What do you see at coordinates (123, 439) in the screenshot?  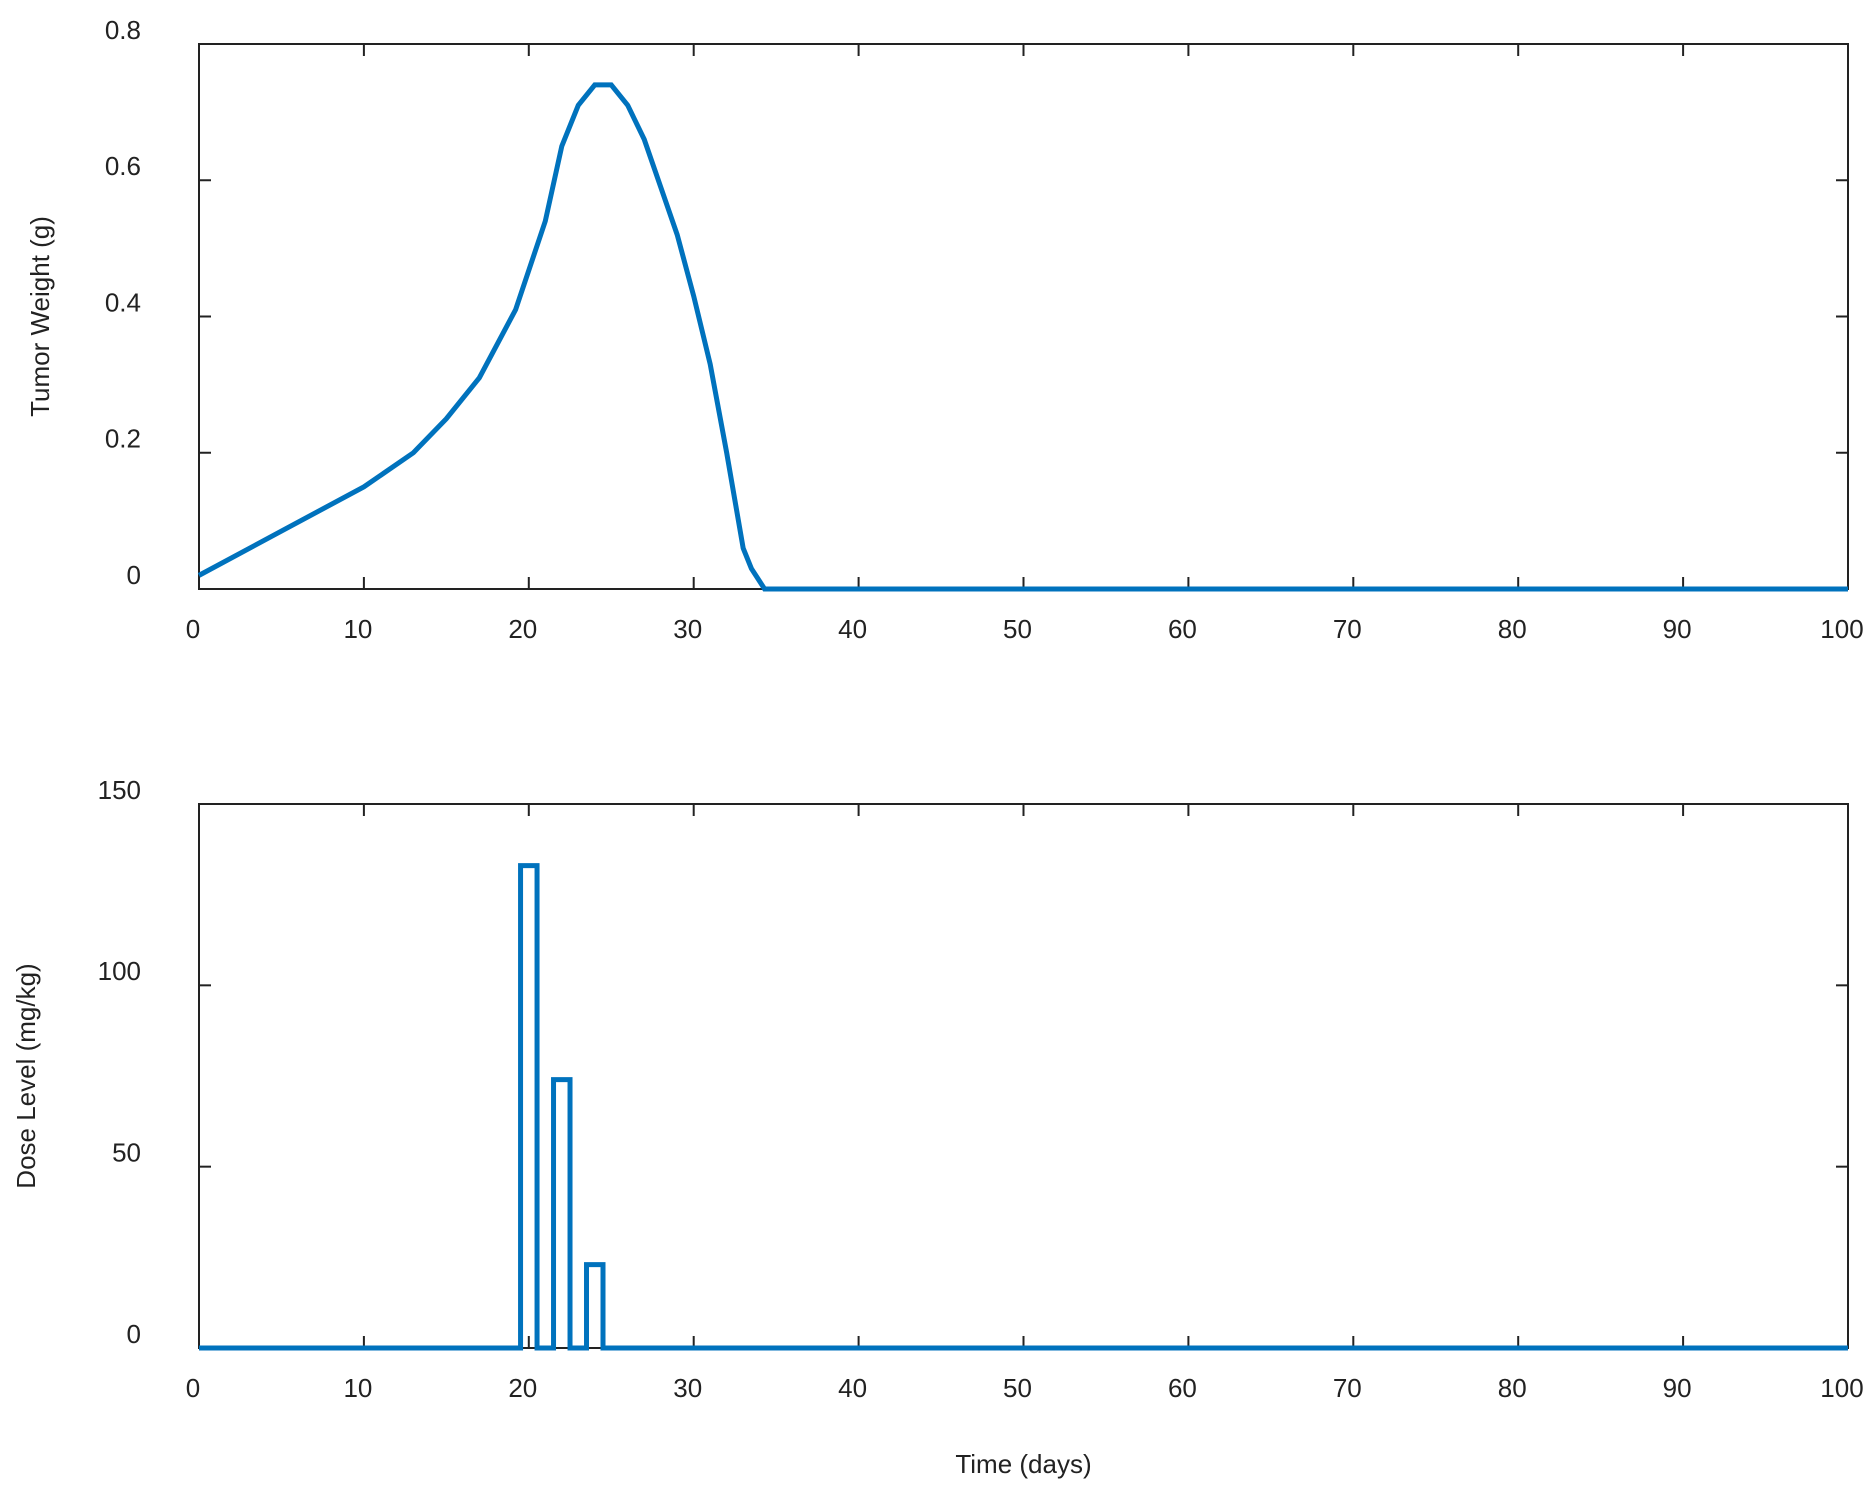 I see `y-tick-label: 0.2` at bounding box center [123, 439].